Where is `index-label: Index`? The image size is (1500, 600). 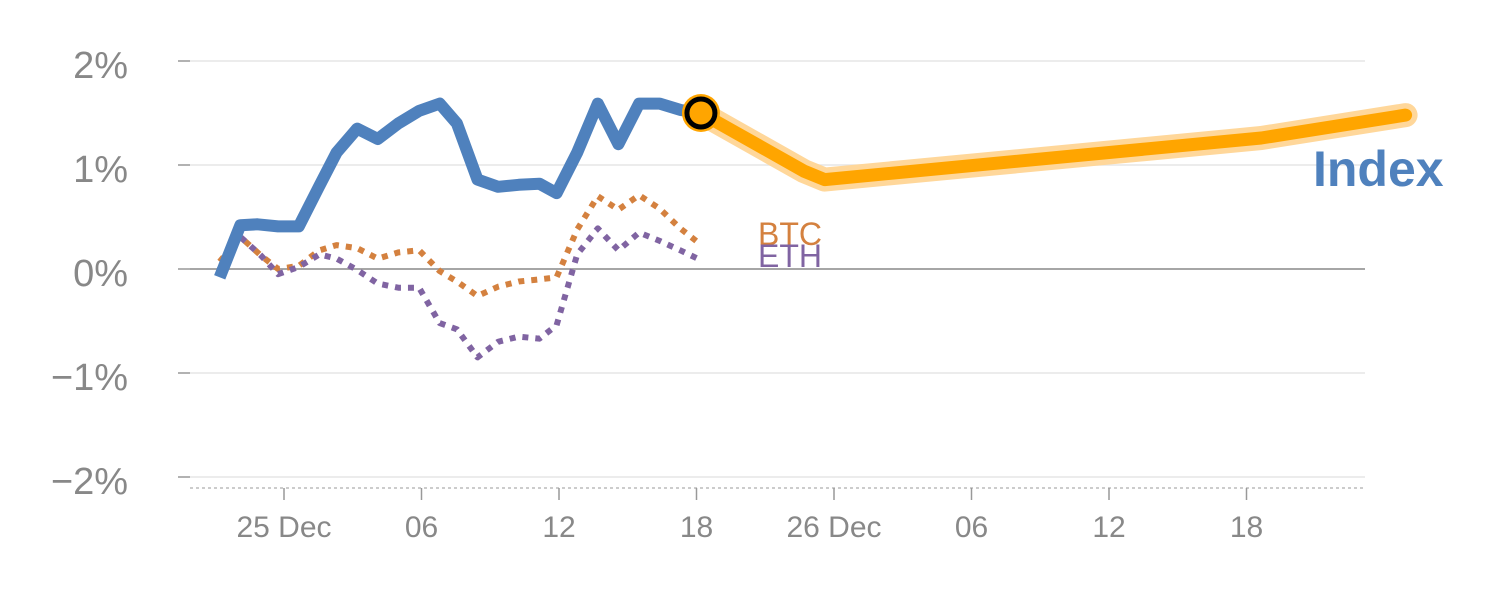
index-label: Index is located at coordinates (1378, 169).